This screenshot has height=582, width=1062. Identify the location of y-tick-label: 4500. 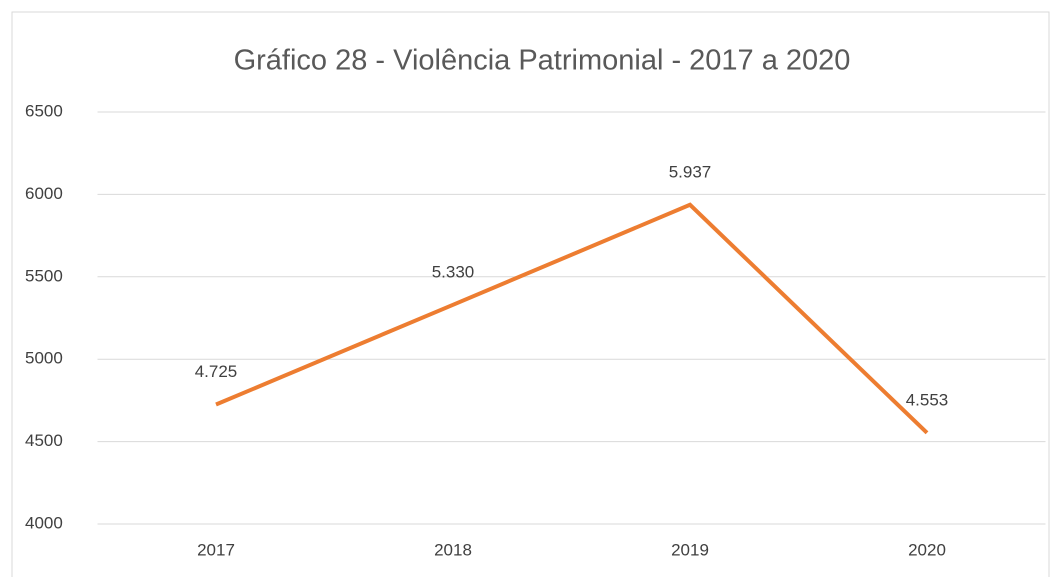
(44, 440).